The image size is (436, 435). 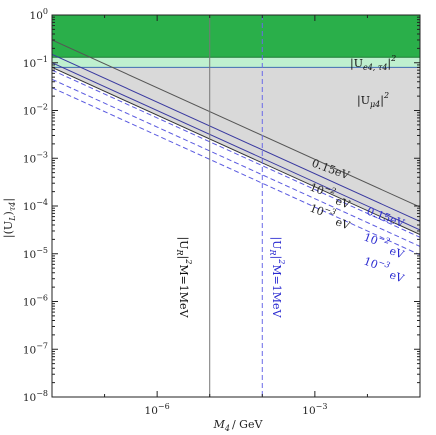 What do you see at coordinates (385, 269) in the screenshot?
I see `series-label-5: 10−3eV` at bounding box center [385, 269].